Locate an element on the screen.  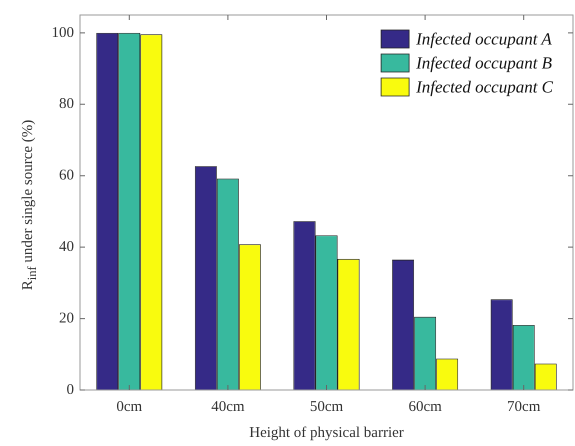
y-tick-label: 60 is located at coordinates (66, 176).